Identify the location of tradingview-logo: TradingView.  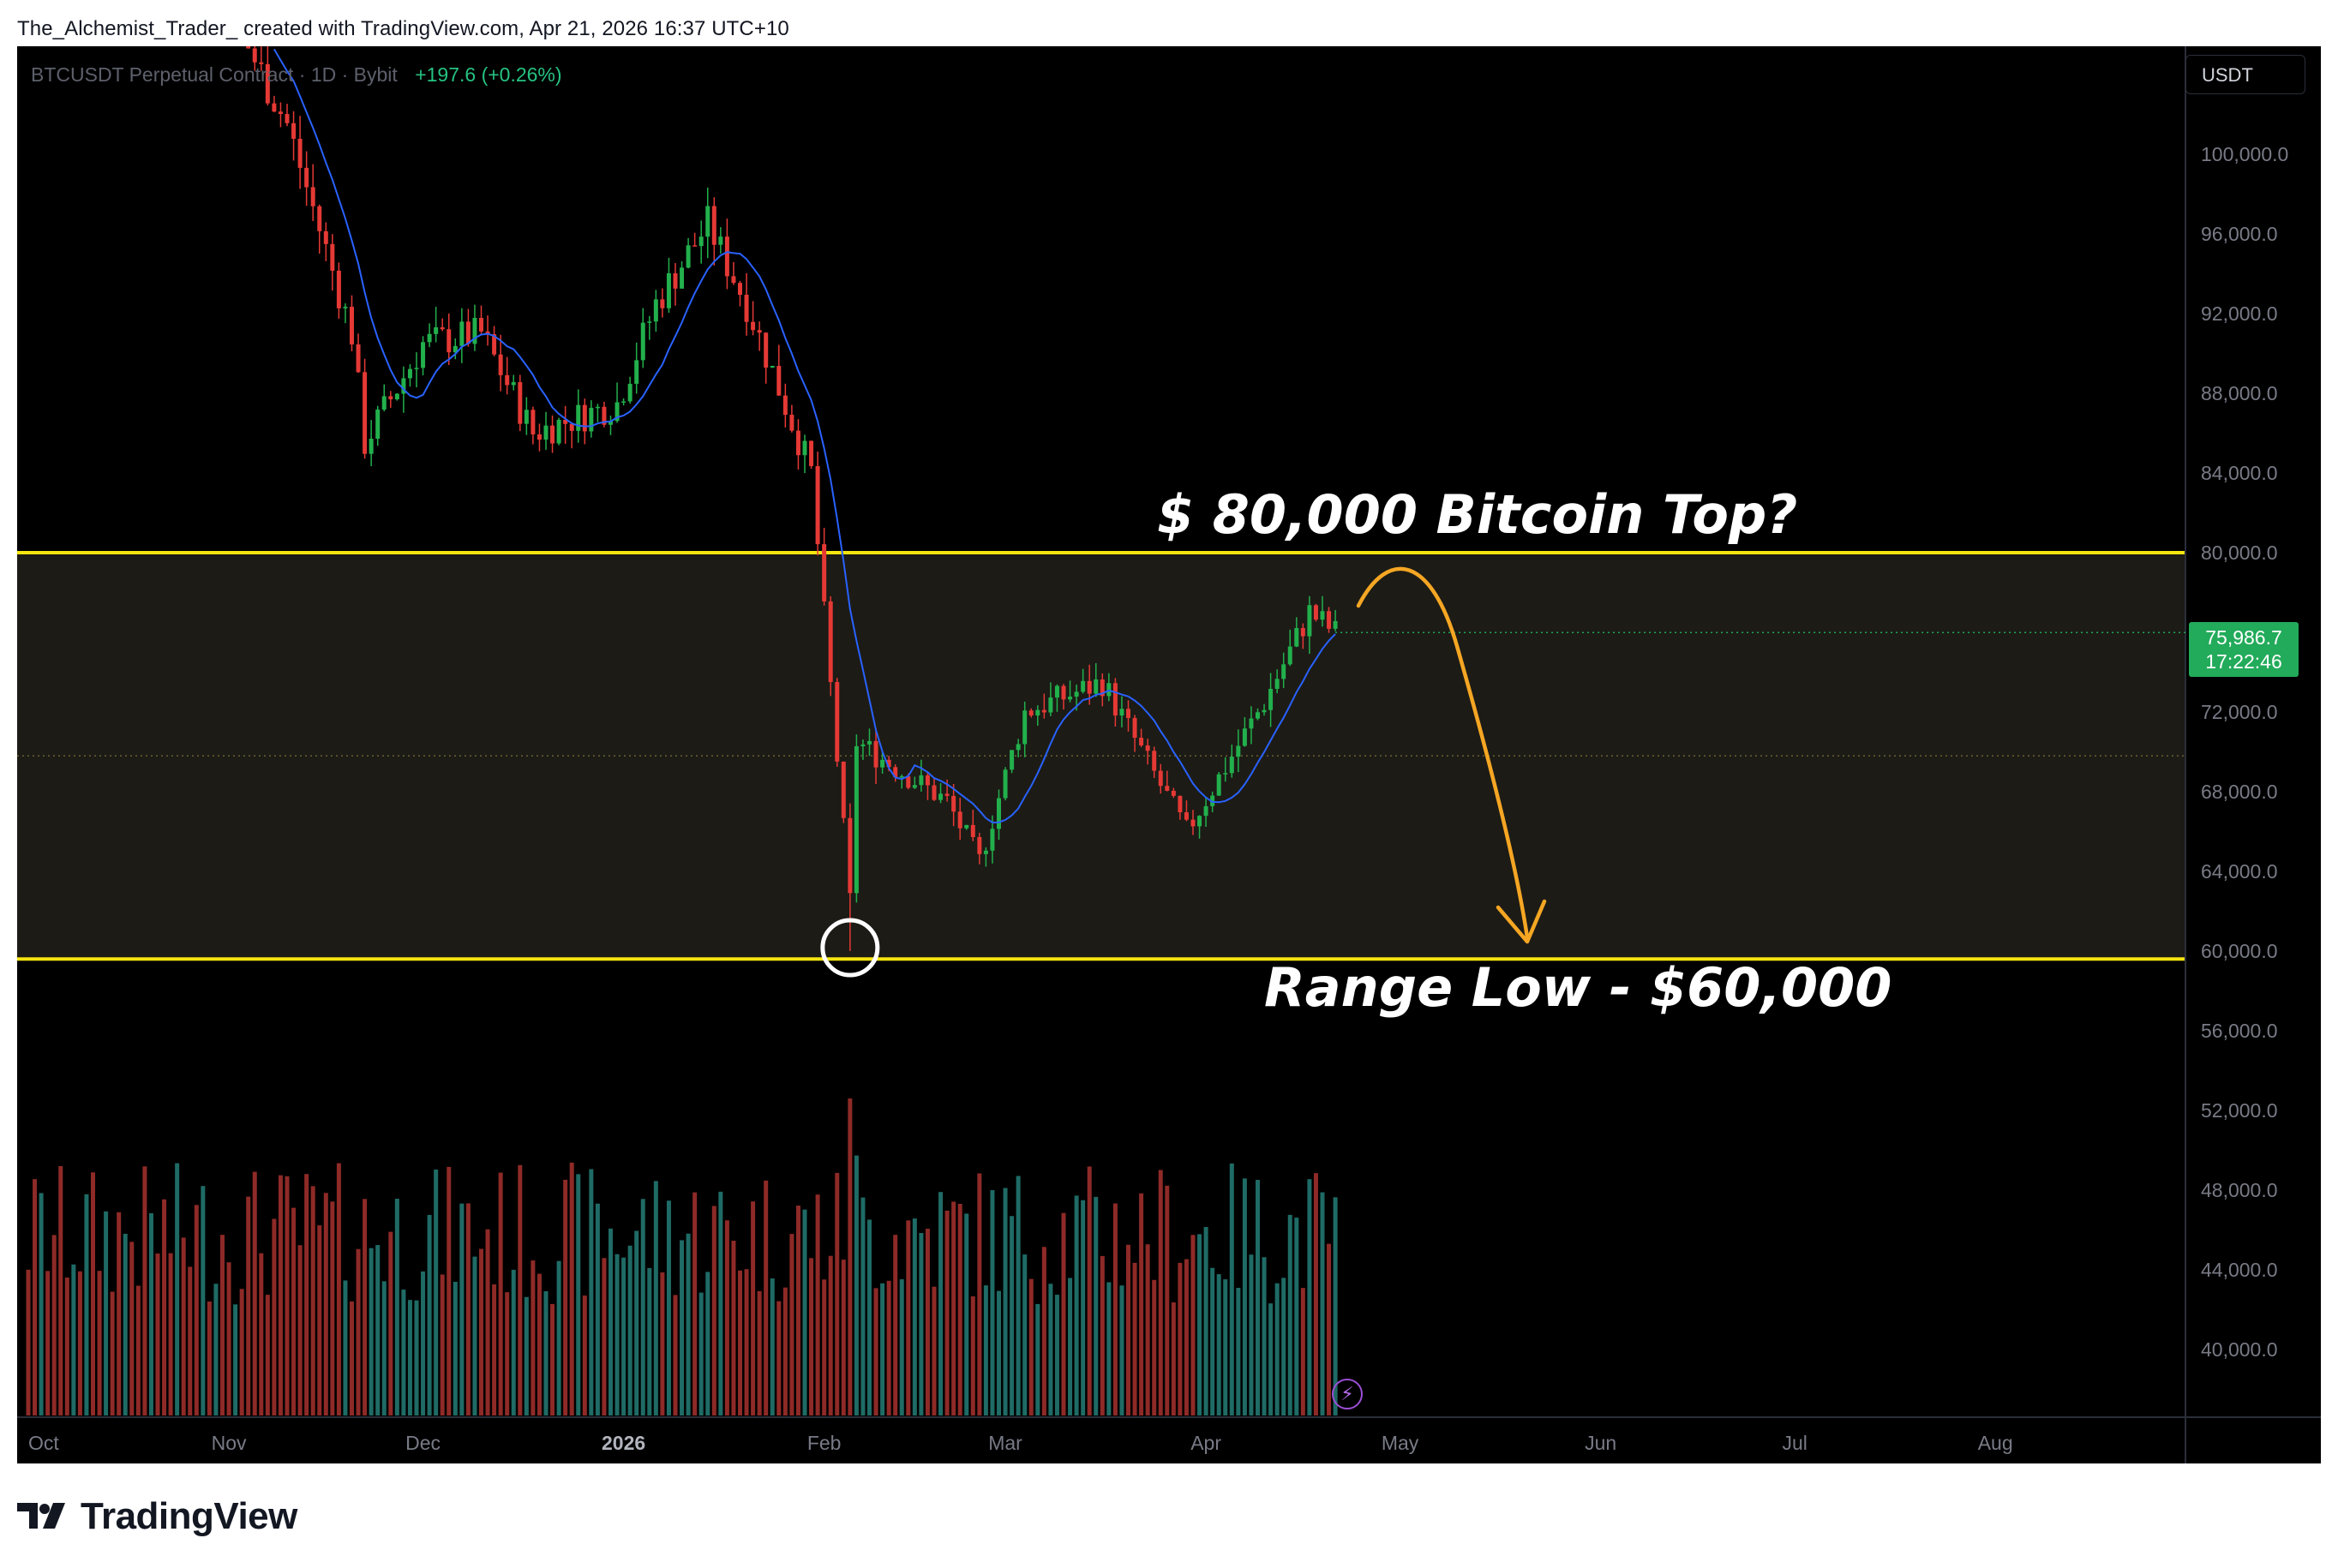
(157, 1516).